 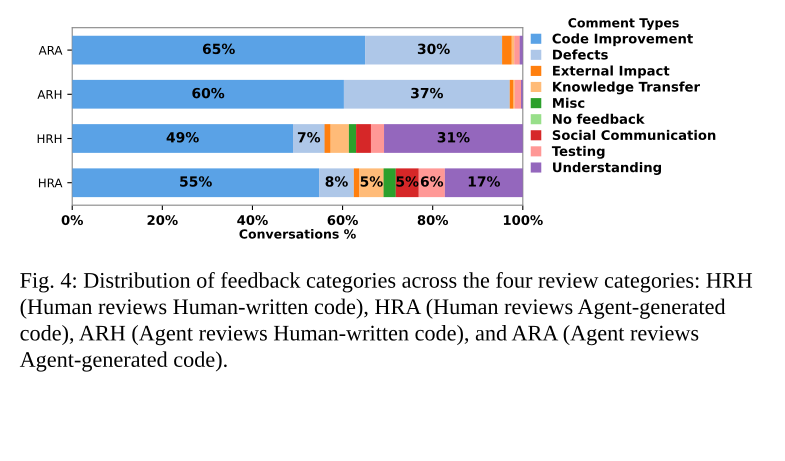 I want to click on legend-label: Code Improvement, so click(x=622, y=39).